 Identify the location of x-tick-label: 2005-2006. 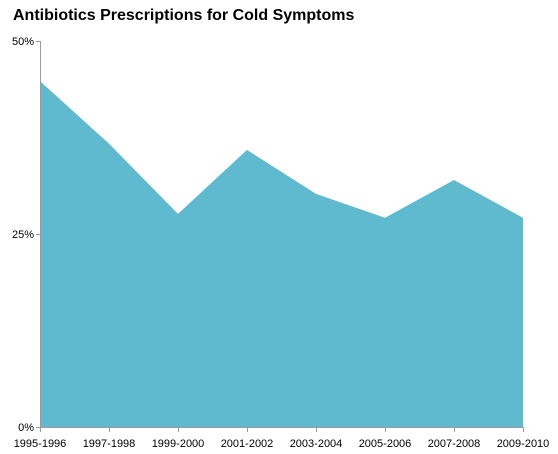
(385, 444).